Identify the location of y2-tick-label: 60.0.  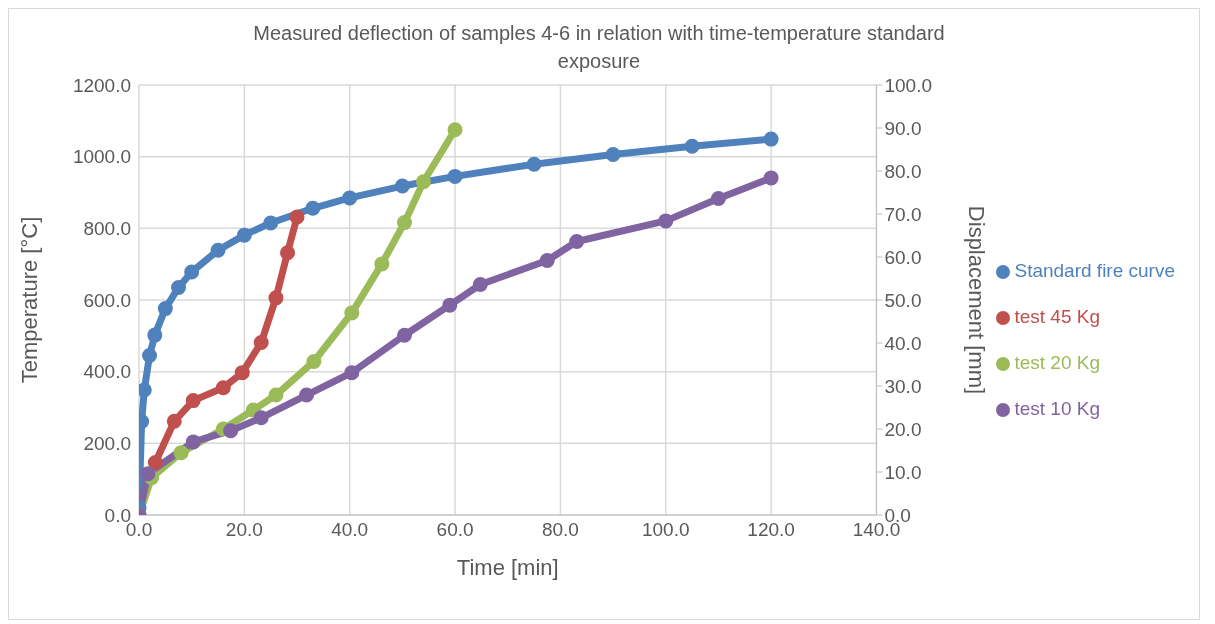
(903, 257).